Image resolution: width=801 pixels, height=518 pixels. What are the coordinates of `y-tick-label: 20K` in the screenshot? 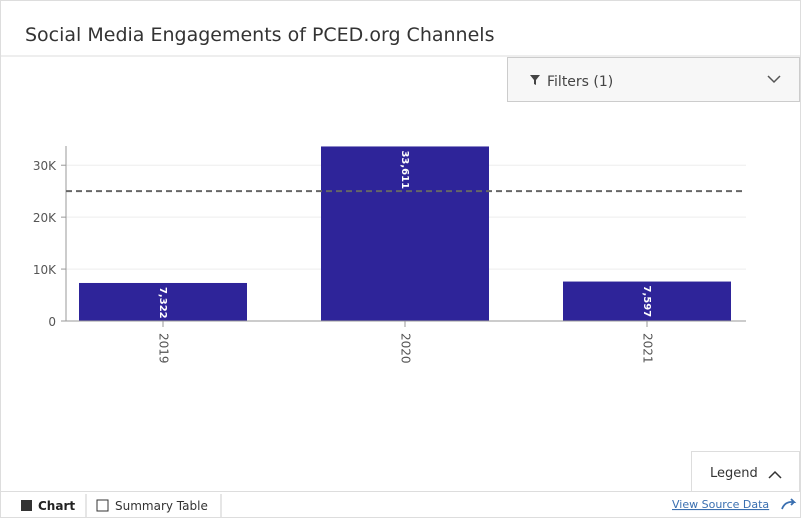 It's located at (45, 218).